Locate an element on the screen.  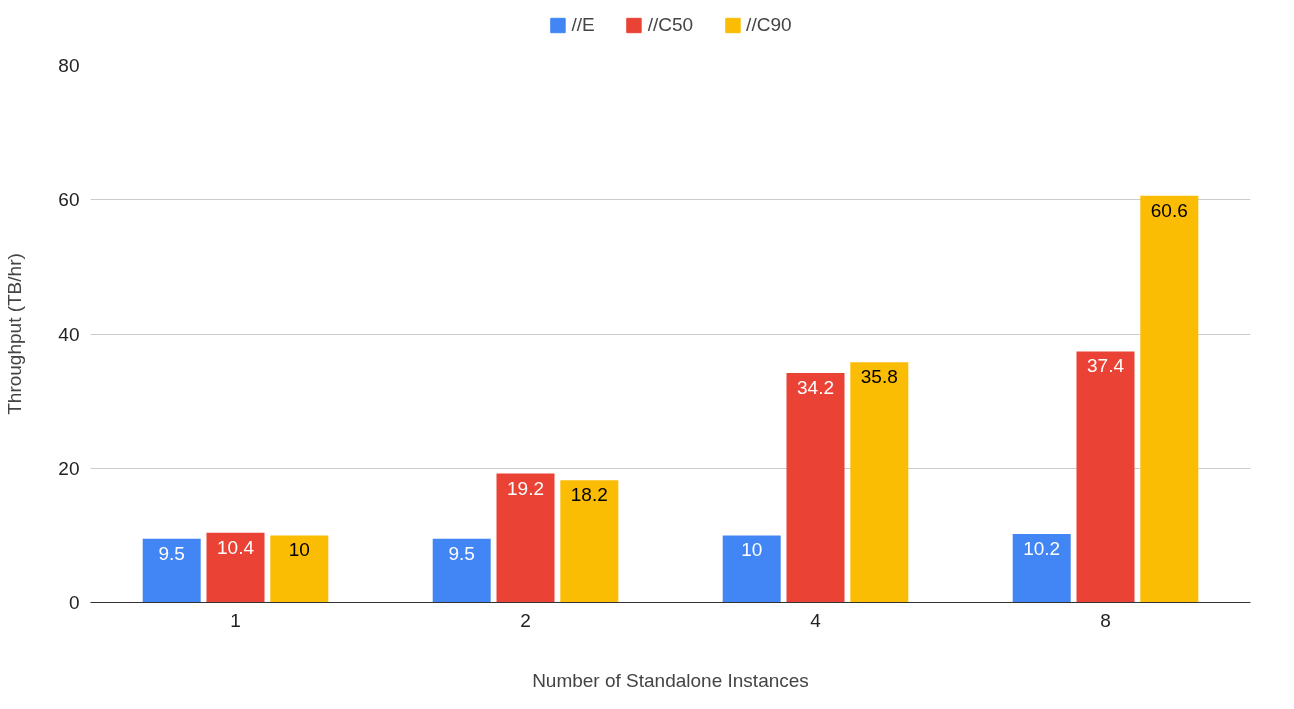
y-tick-label: 60 is located at coordinates (69, 200).